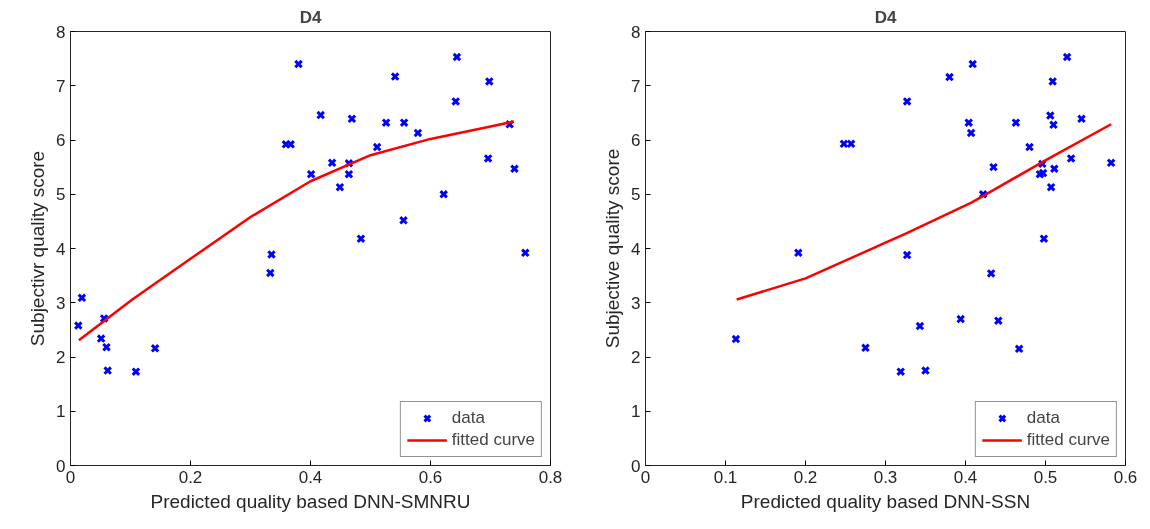  I want to click on y-axis-title: Subjectivr quality score, so click(38, 248).